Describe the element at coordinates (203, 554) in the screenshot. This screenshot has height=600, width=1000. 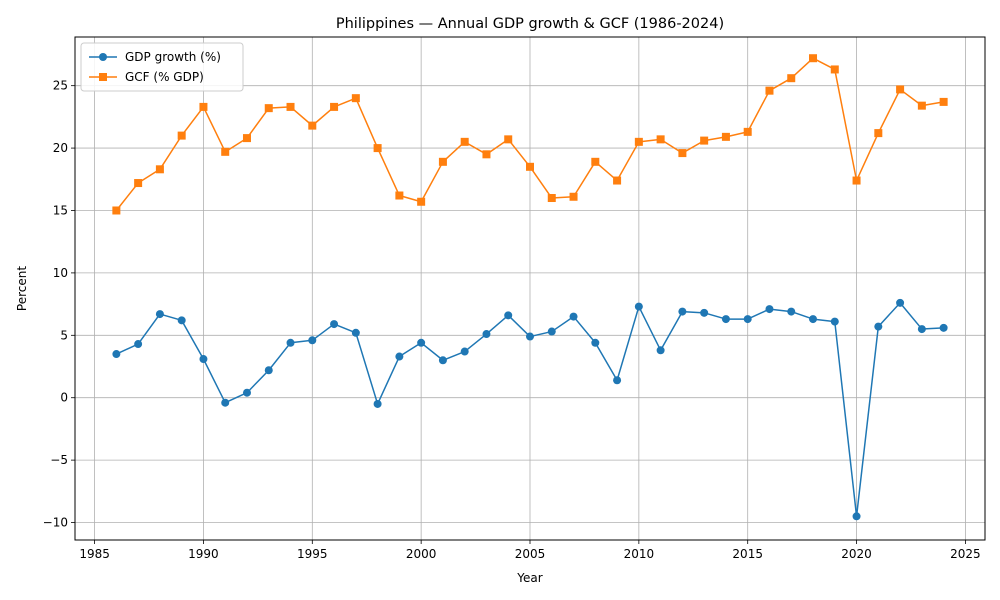
I see `x-tick-label: 1990` at that location.